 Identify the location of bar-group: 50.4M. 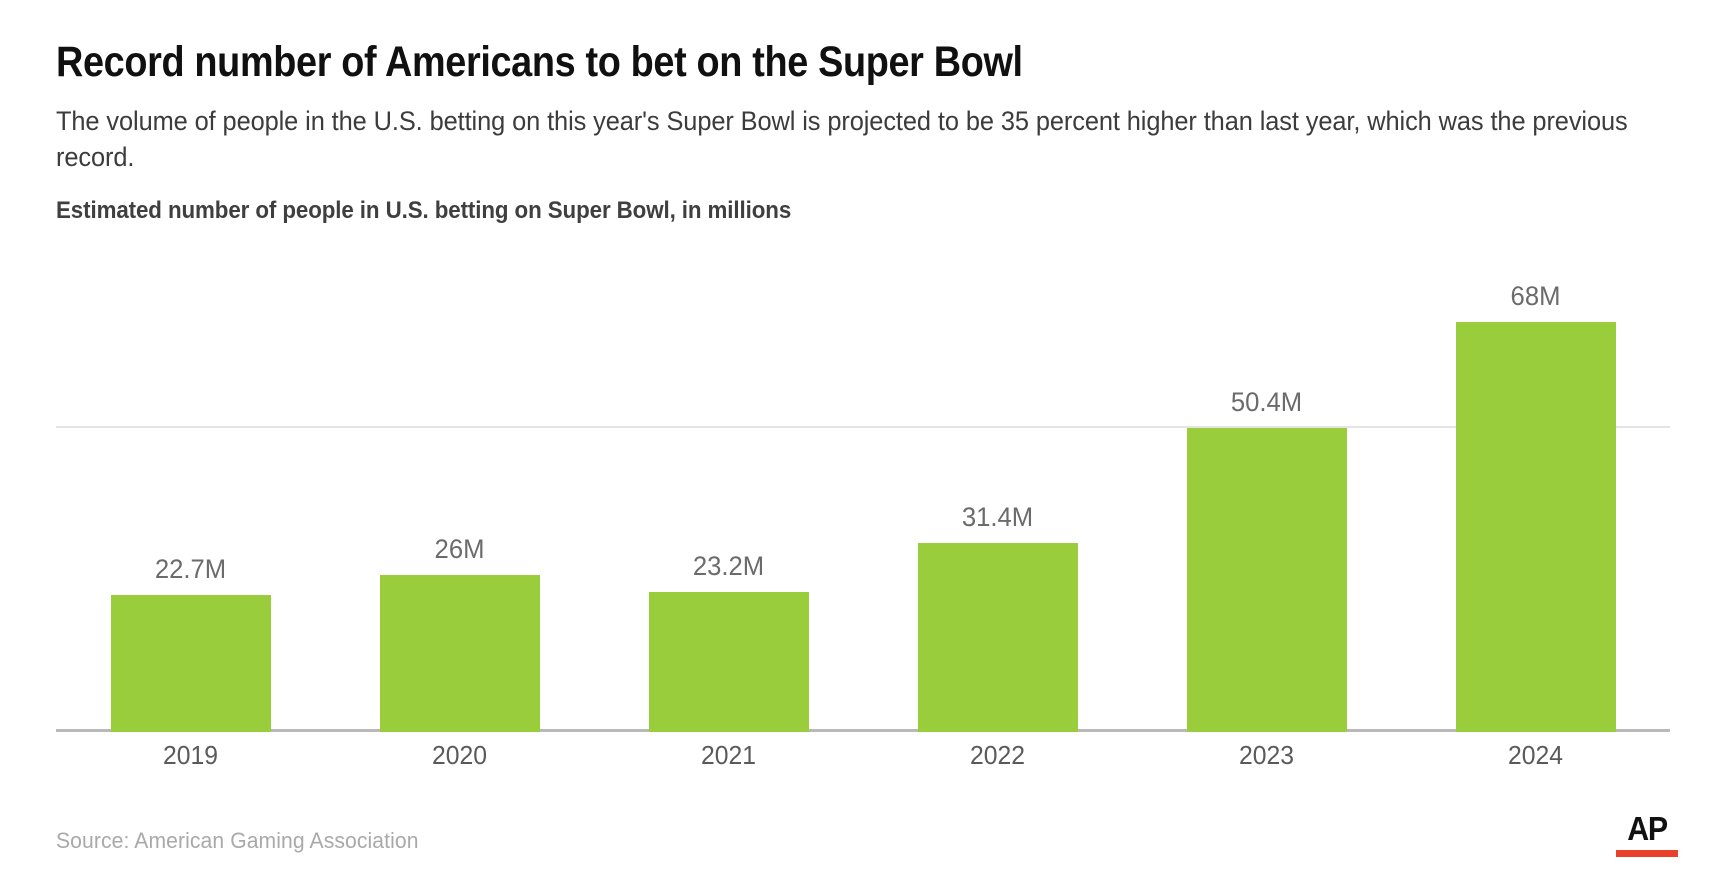
(1266, 497).